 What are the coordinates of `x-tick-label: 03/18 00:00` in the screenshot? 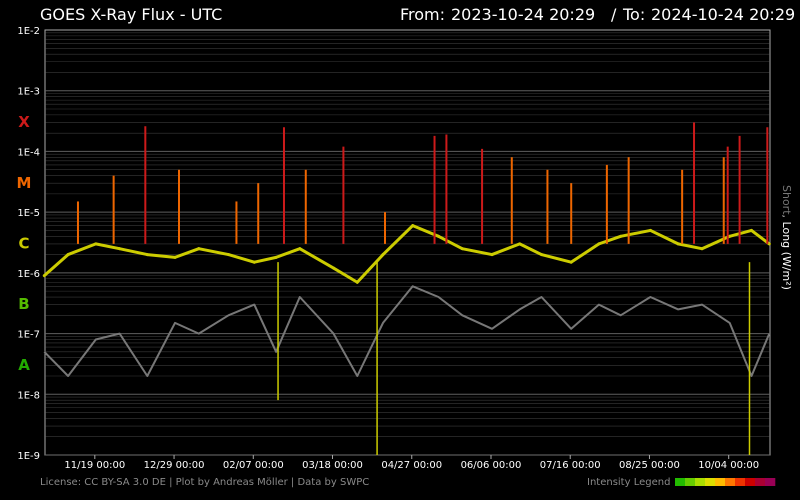 It's located at (332, 465).